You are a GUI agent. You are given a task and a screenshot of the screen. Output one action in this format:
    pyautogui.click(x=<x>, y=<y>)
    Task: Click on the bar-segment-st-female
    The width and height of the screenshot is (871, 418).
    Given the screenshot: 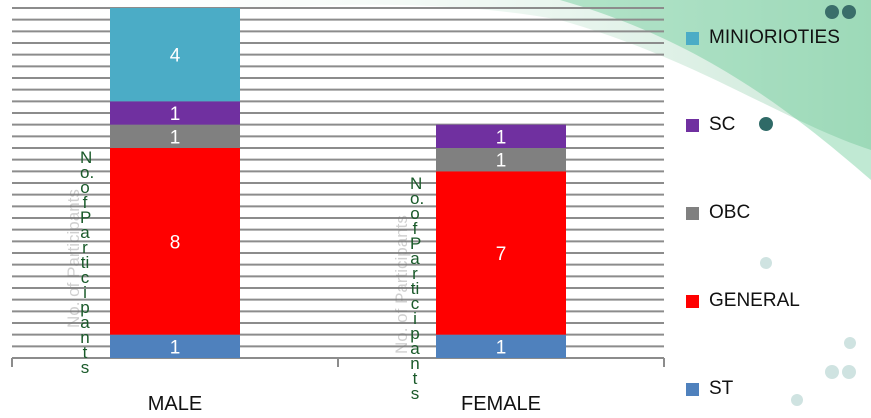 What is the action you would take?
    pyautogui.click(x=501, y=346)
    